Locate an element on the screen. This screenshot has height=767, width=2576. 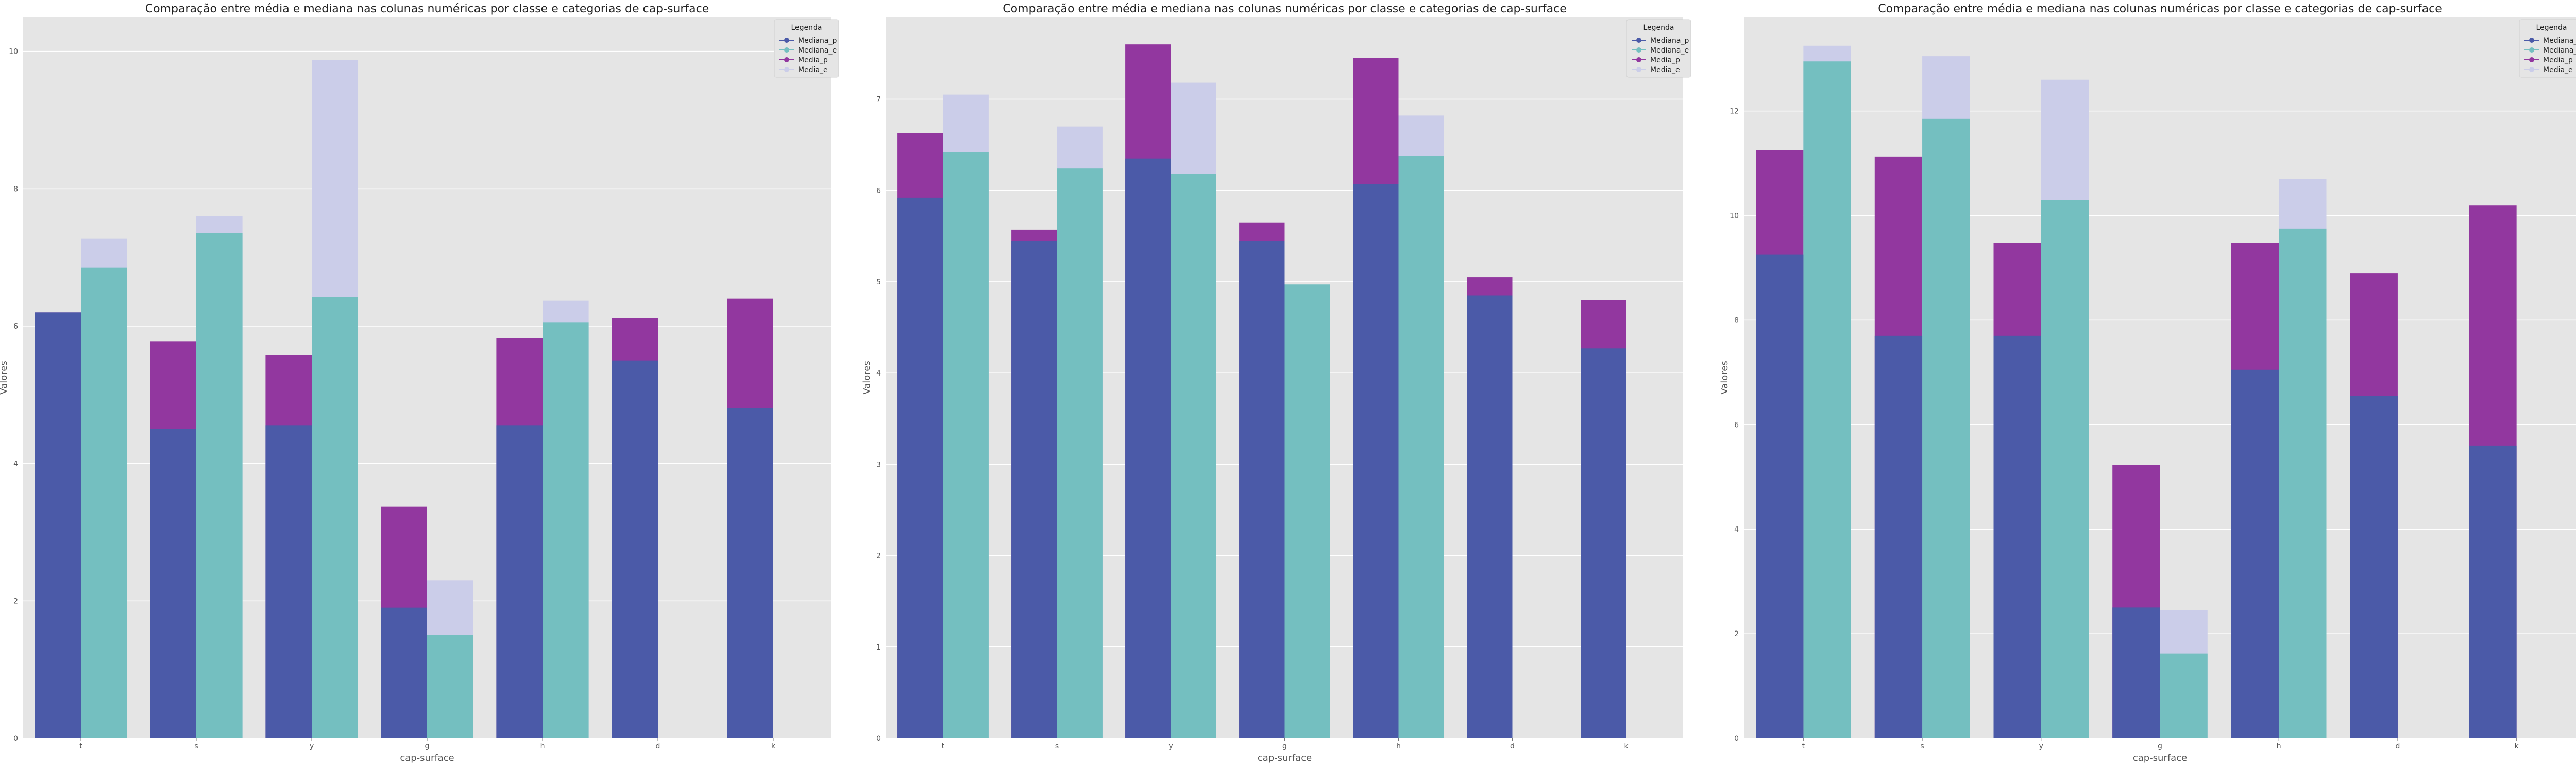
y-tick-label: 5 is located at coordinates (878, 282).